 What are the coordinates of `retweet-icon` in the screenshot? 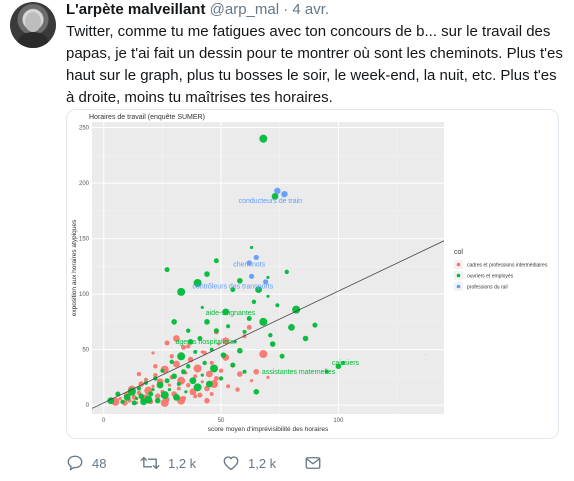 It's located at (150, 463).